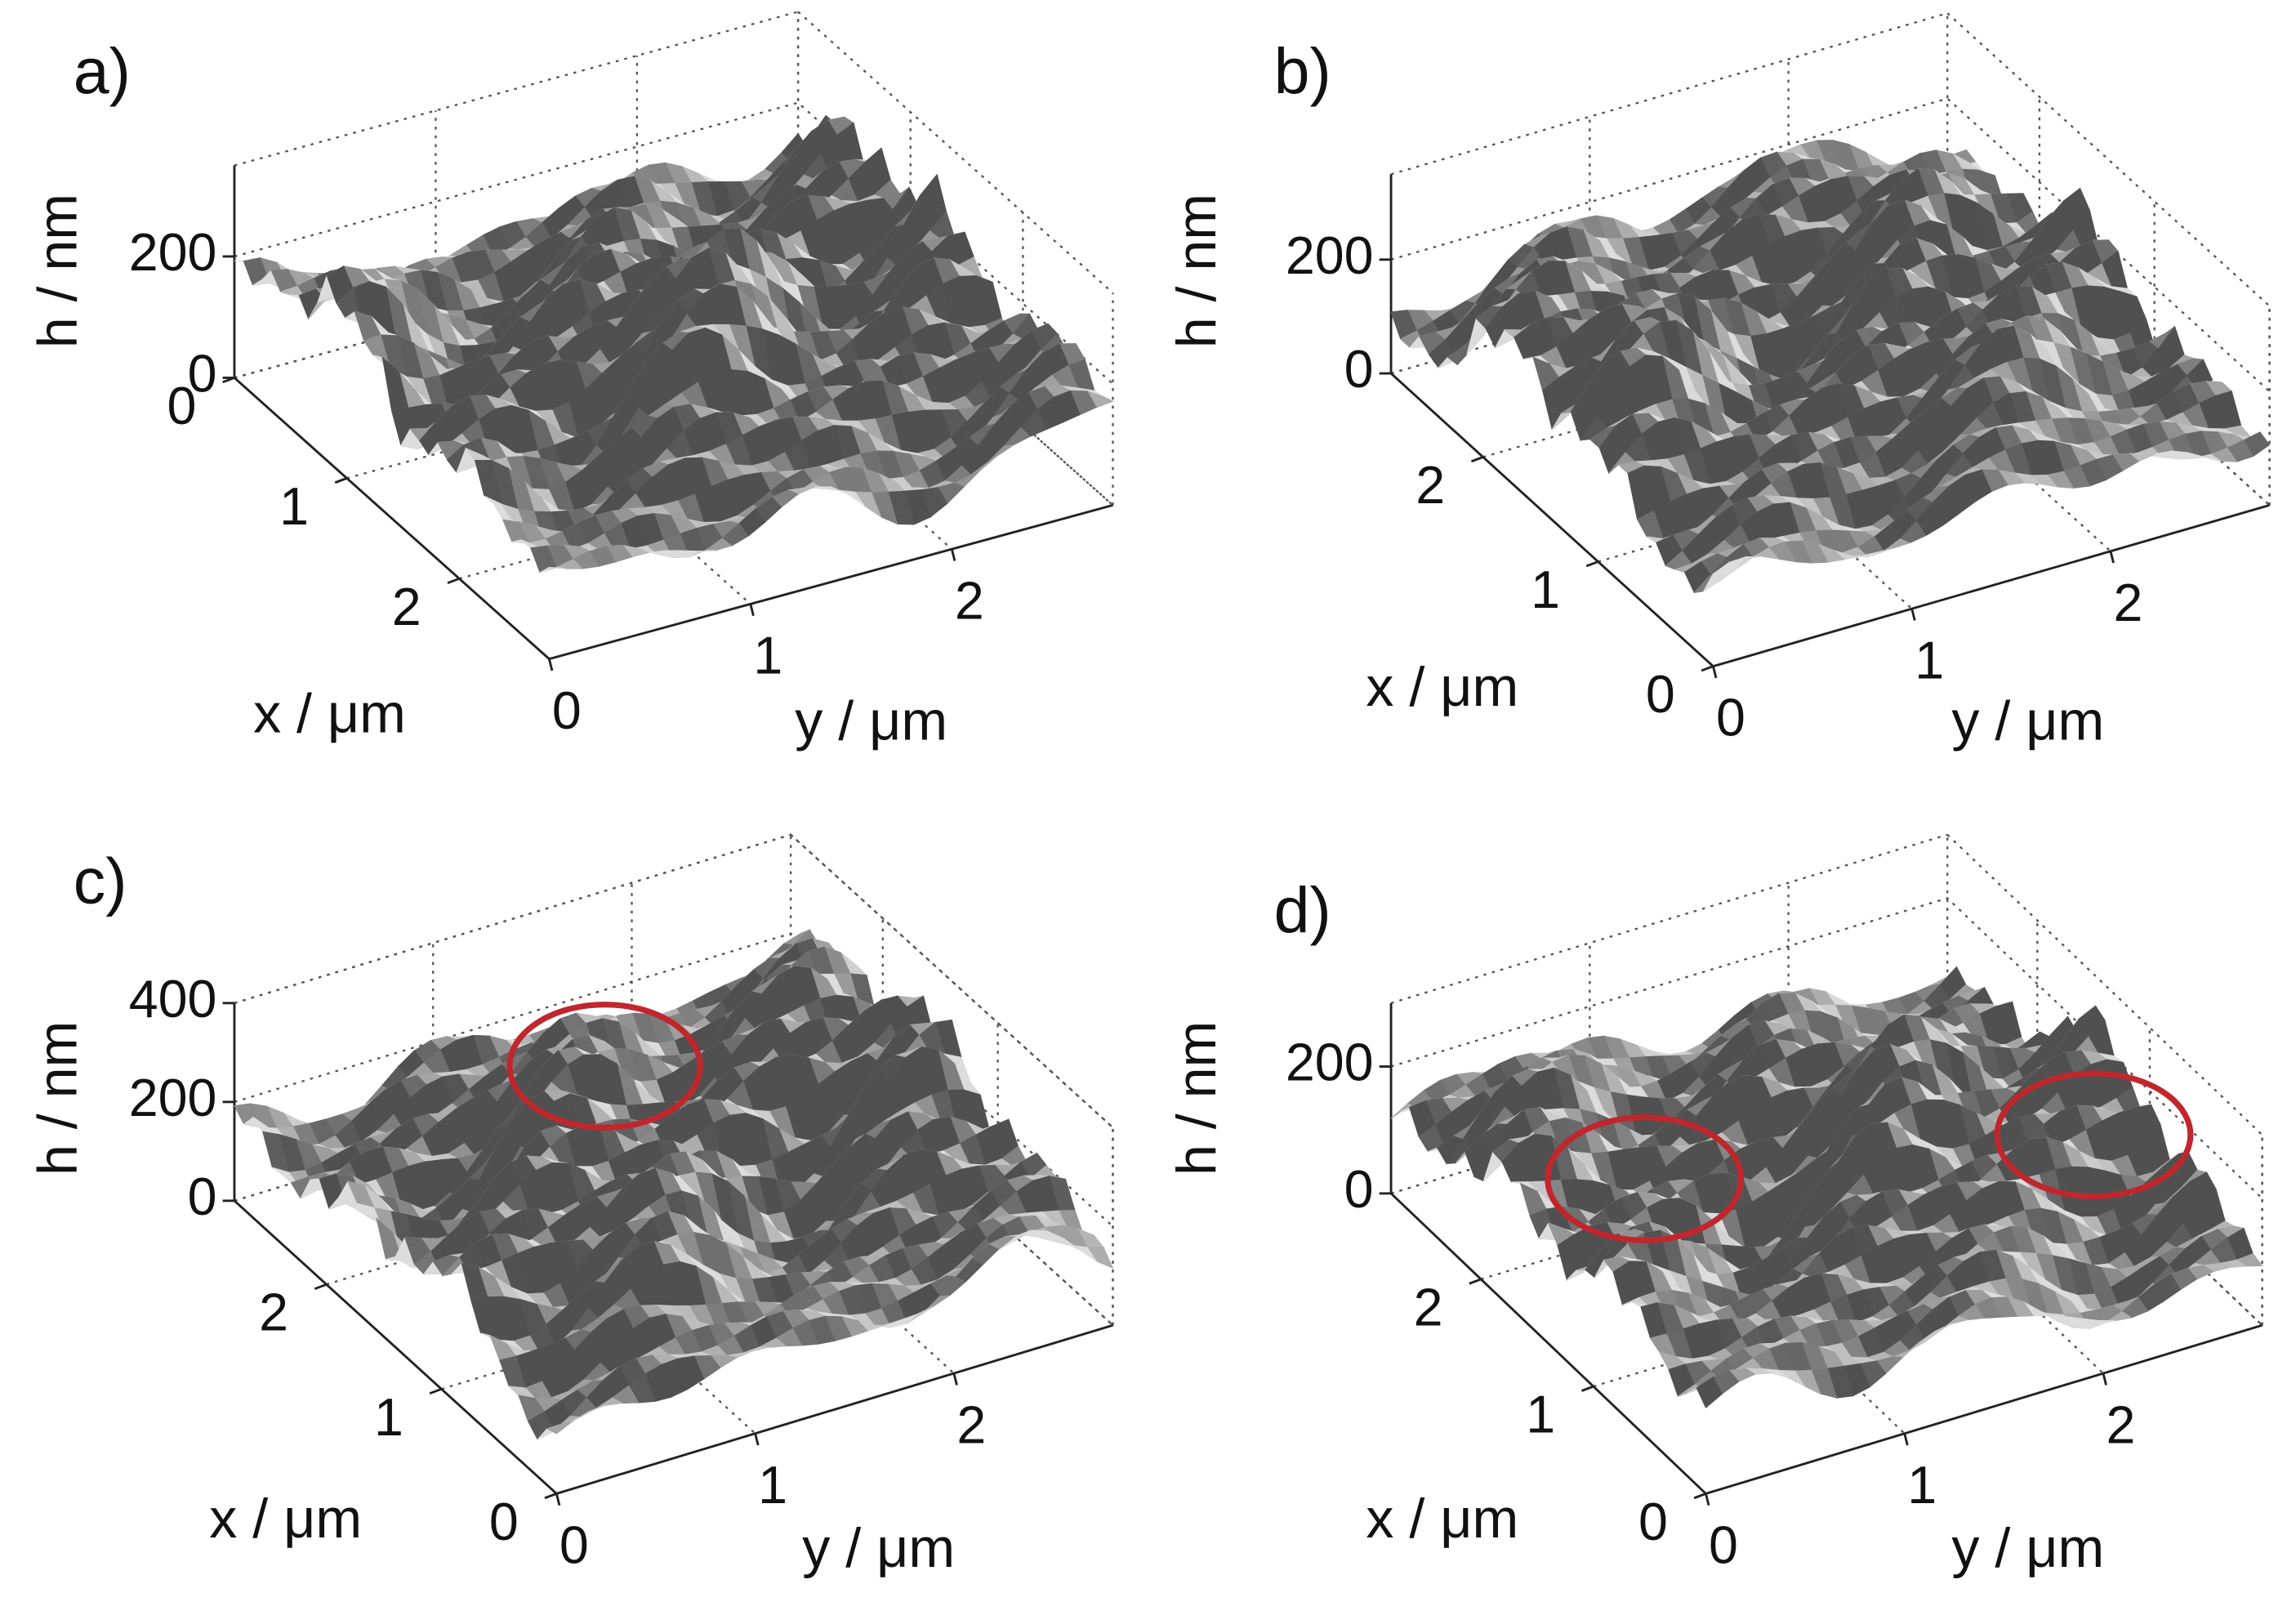 Image resolution: width=2296 pixels, height=1602 pixels. I want to click on panel-label: b), so click(1302, 71).